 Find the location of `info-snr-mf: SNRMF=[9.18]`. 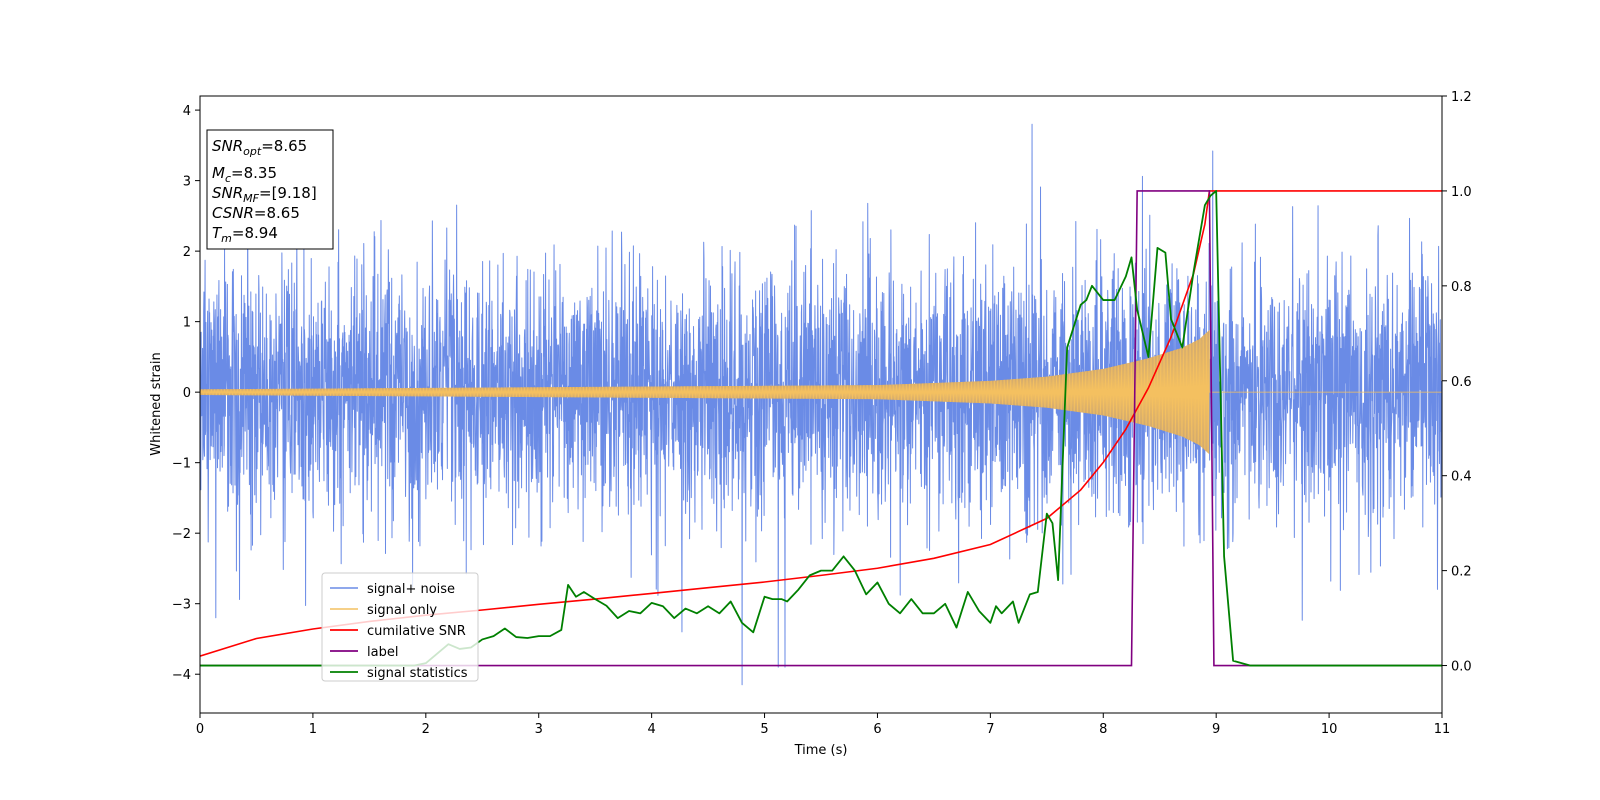

info-snr-mf: SNRMF=[9.18] is located at coordinates (264, 194).